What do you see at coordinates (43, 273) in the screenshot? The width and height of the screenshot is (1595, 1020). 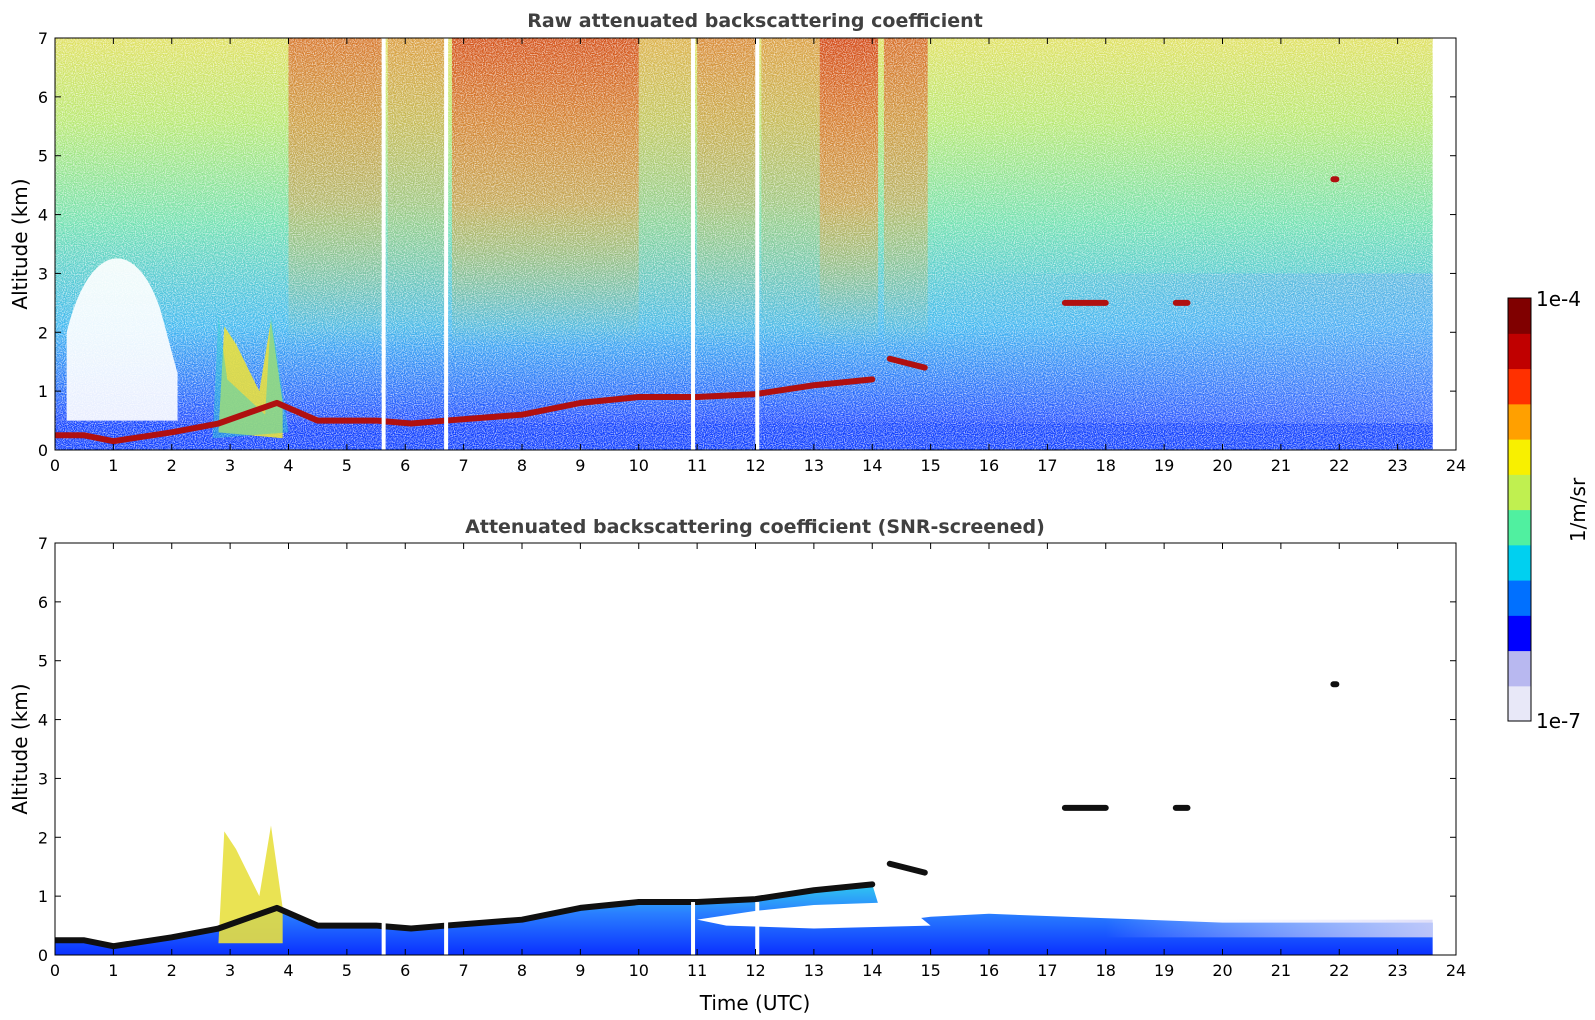 I see `y-tick-label: 3` at bounding box center [43, 273].